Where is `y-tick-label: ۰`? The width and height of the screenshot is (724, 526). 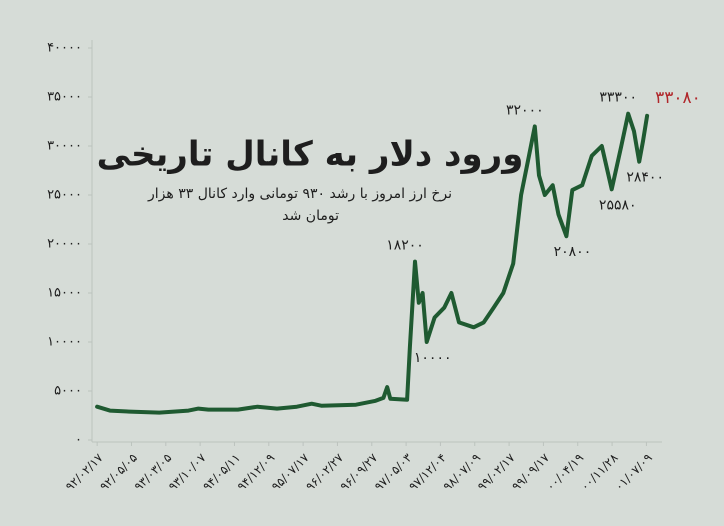 y-tick-label: ۰ is located at coordinates (78, 440).